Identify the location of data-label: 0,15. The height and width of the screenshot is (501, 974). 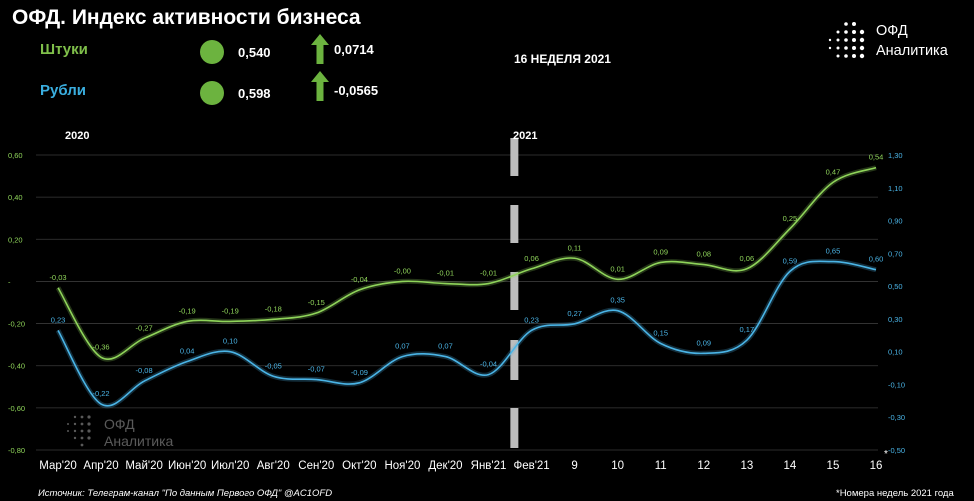
(660, 332).